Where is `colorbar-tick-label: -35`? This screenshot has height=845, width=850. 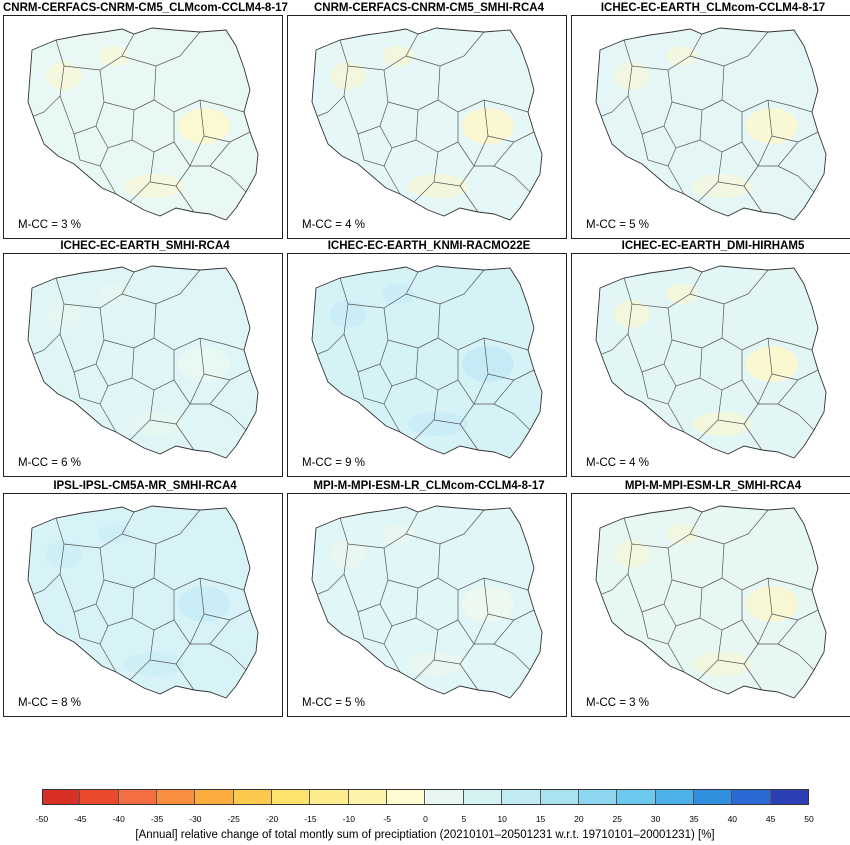 colorbar-tick-label: -35 is located at coordinates (157, 819).